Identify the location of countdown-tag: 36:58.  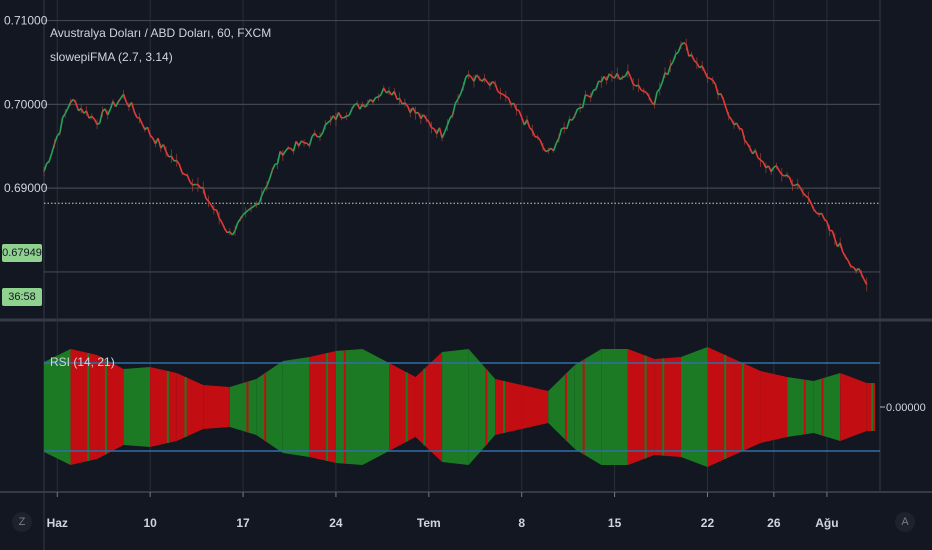
(22, 297).